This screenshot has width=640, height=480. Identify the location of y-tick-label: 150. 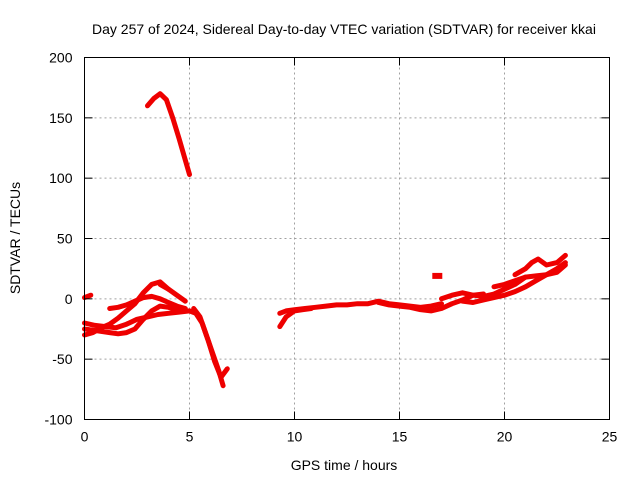
(61, 118).